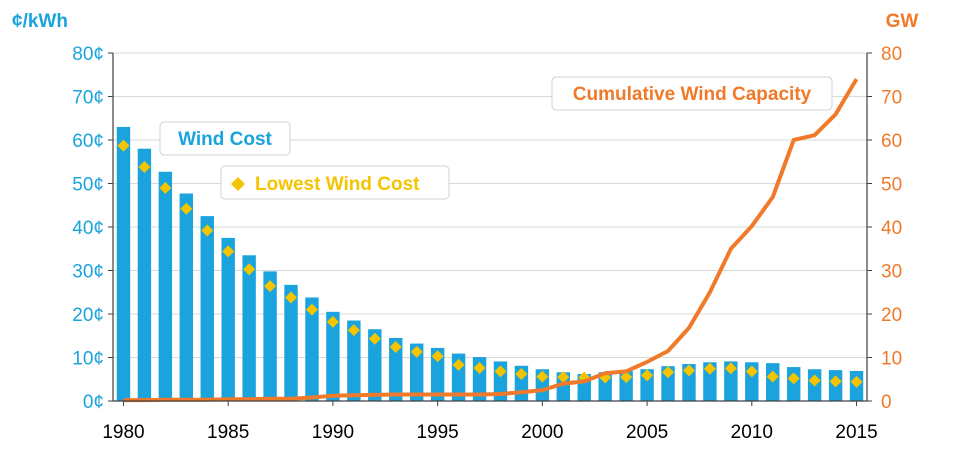  I want to click on left-tick-label: 40¢, so click(88, 228).